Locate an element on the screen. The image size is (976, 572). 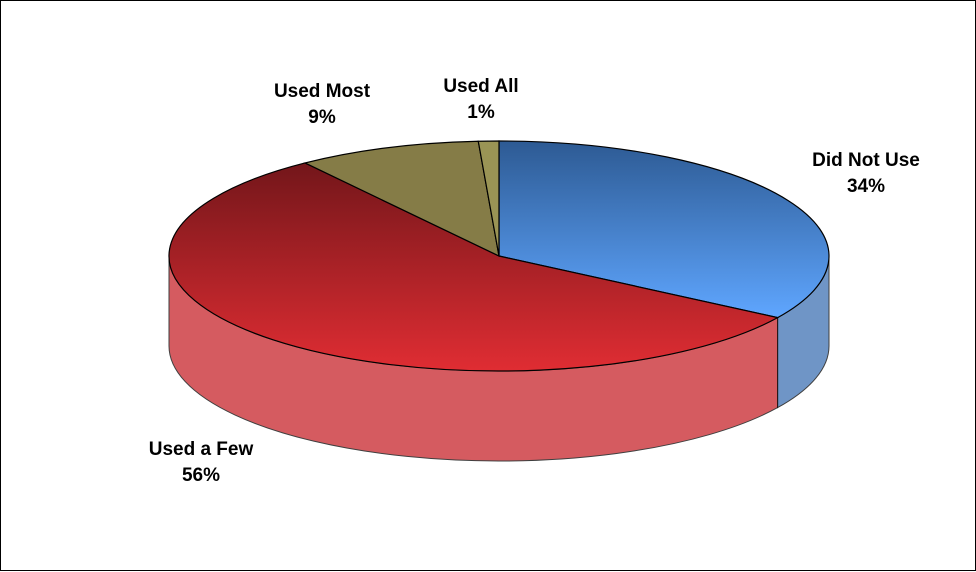
slice-percent: 1% is located at coordinates (481, 112).